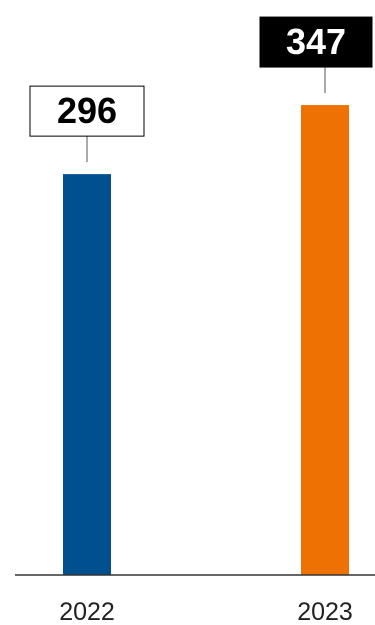 This screenshot has height=625, width=375. I want to click on value-label-box-2022, so click(87, 111).